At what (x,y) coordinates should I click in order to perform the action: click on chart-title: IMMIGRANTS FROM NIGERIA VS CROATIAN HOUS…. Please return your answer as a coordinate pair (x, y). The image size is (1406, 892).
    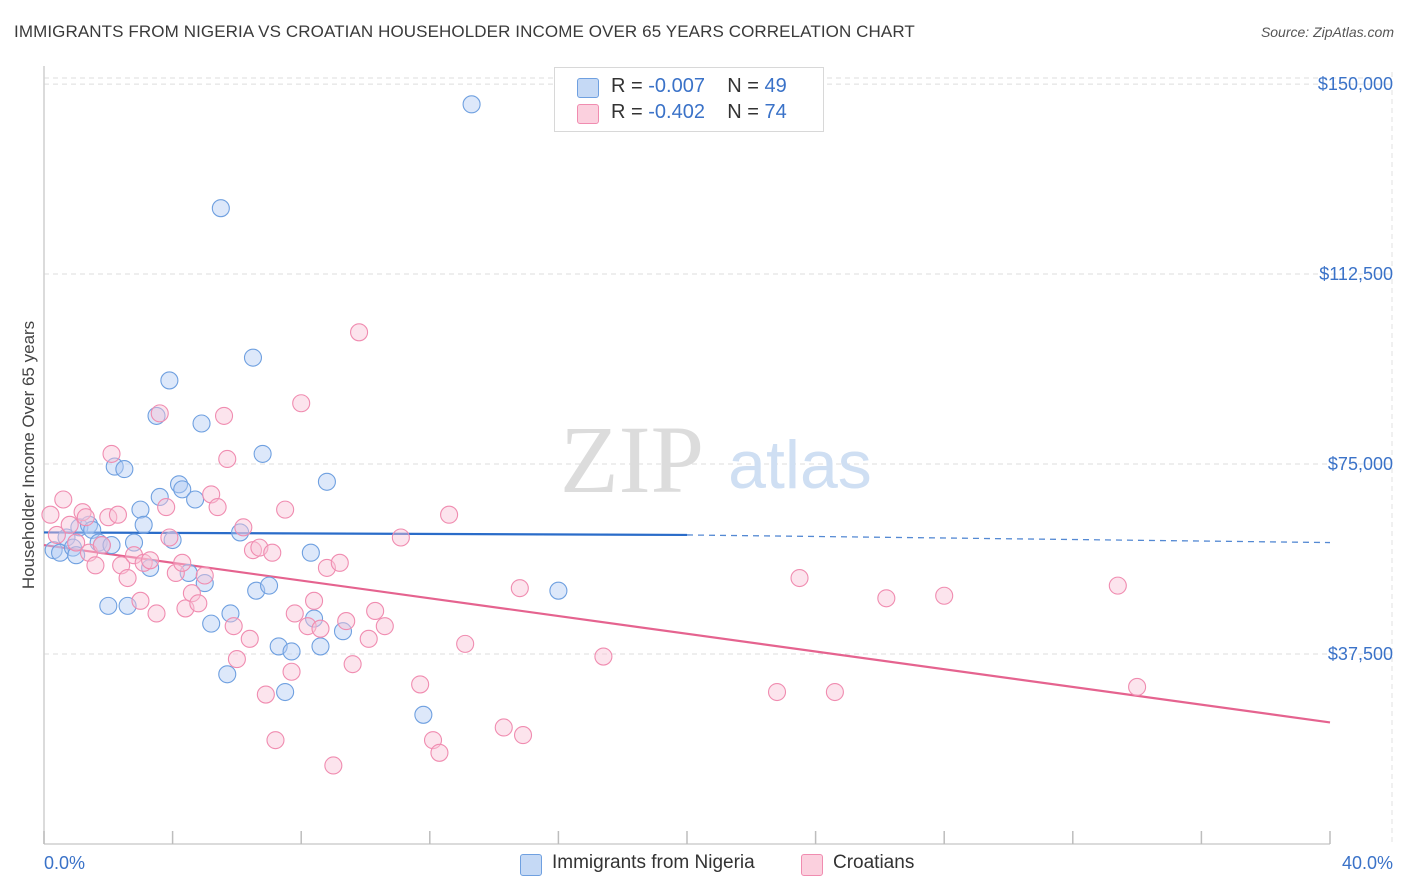
    Looking at the image, I should click on (464, 31).